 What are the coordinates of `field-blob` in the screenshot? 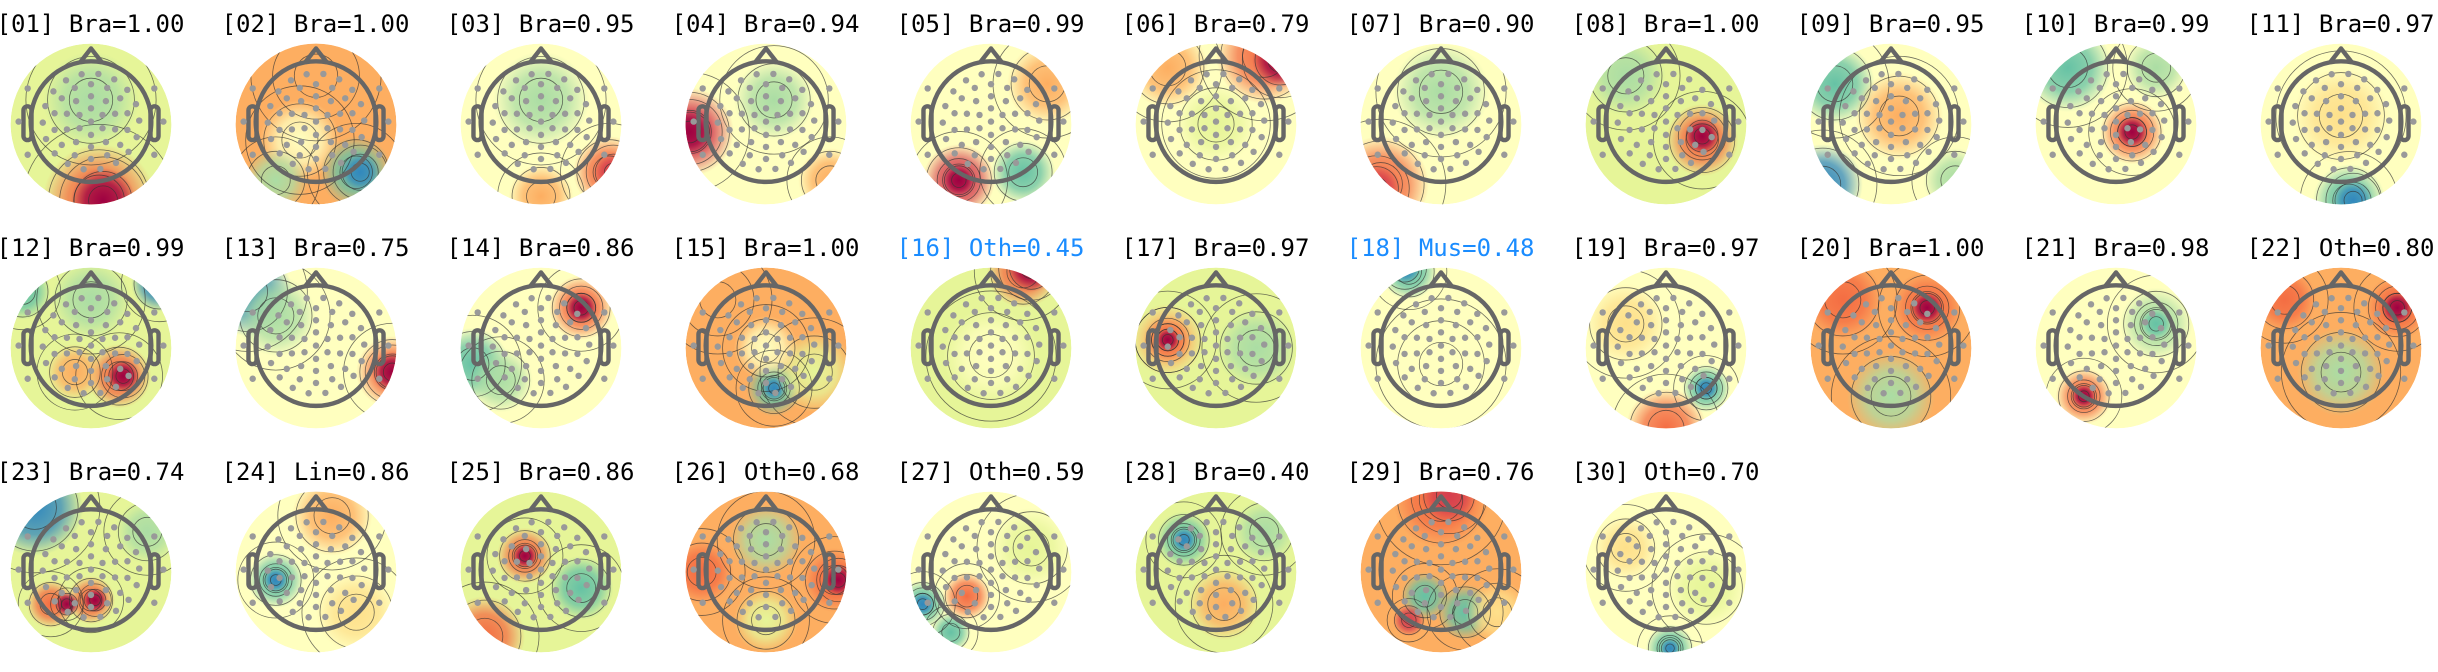 It's located at (1899, 116).